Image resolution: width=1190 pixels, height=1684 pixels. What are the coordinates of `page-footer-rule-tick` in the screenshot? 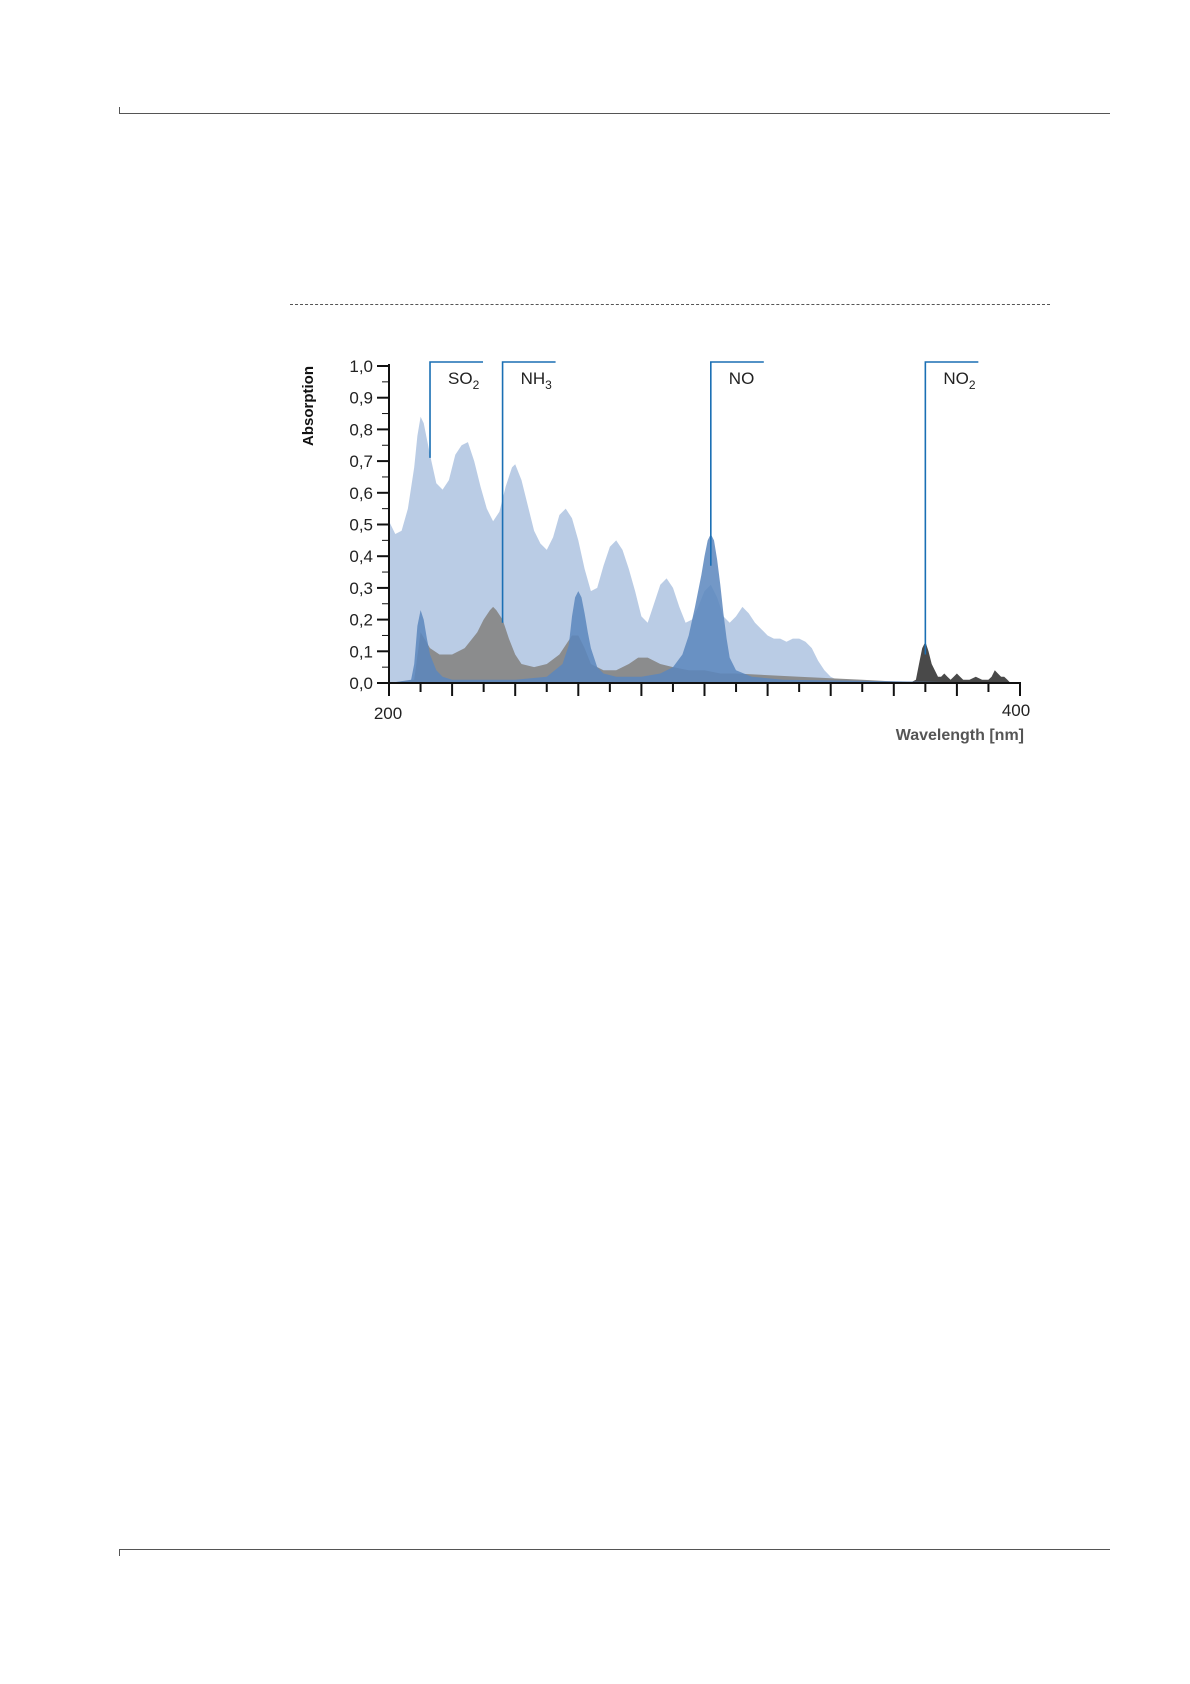 It's located at (119, 1552).